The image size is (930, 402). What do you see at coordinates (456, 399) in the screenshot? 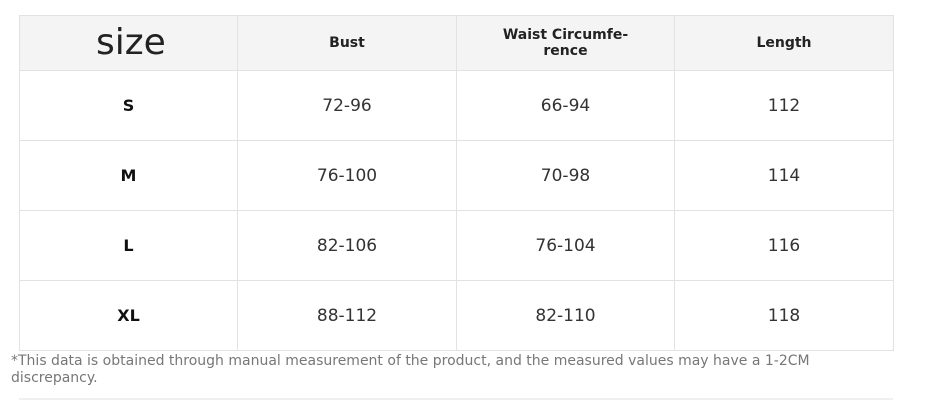
I see `divider` at bounding box center [456, 399].